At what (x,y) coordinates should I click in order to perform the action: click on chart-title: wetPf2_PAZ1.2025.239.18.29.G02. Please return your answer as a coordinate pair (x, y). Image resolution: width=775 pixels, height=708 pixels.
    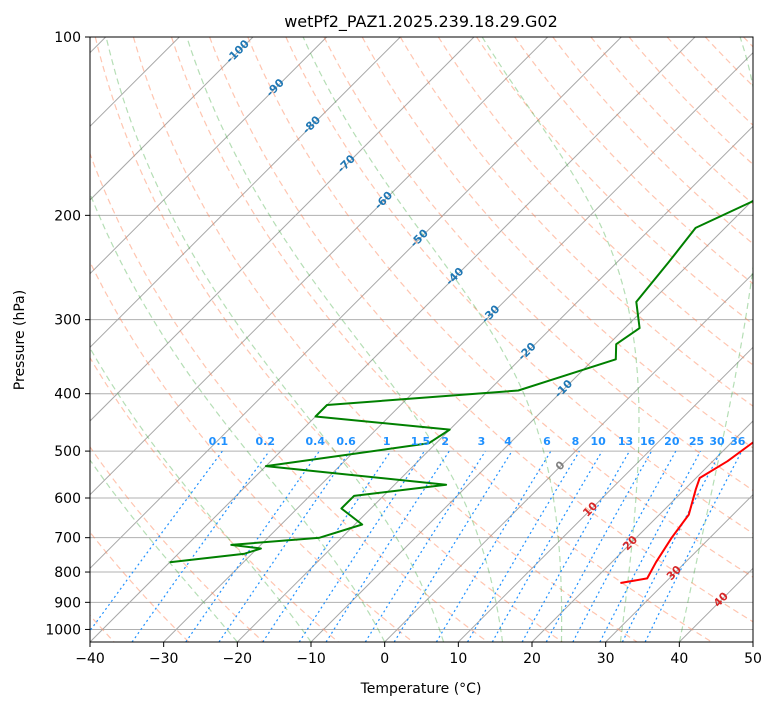
    Looking at the image, I should click on (421, 22).